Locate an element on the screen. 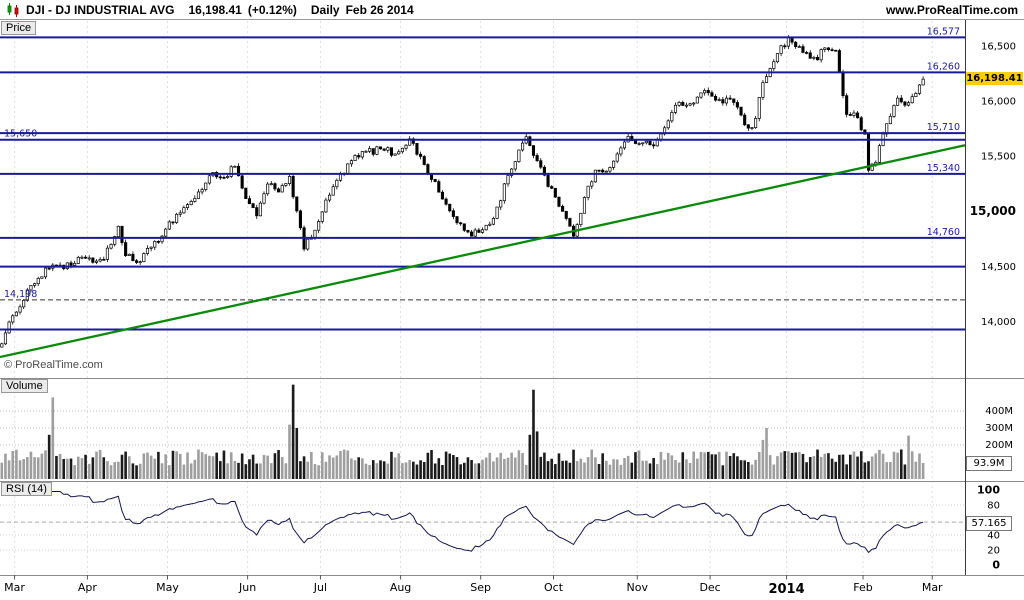 The width and height of the screenshot is (1024, 600). price-pane-tab: Price is located at coordinates (19, 28).